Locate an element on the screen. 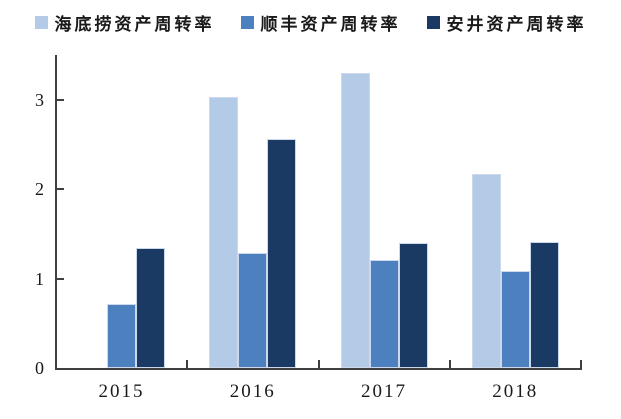 This screenshot has height=419, width=621. bar-2016-s2 is located at coordinates (282, 253).